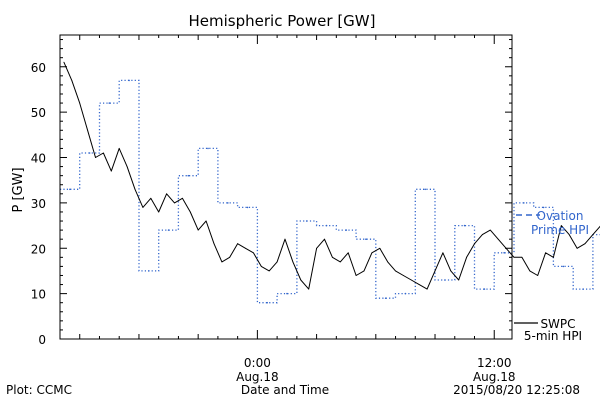  I want to click on legend-swpc: SWPC 5-min HPI, so click(548, 330).